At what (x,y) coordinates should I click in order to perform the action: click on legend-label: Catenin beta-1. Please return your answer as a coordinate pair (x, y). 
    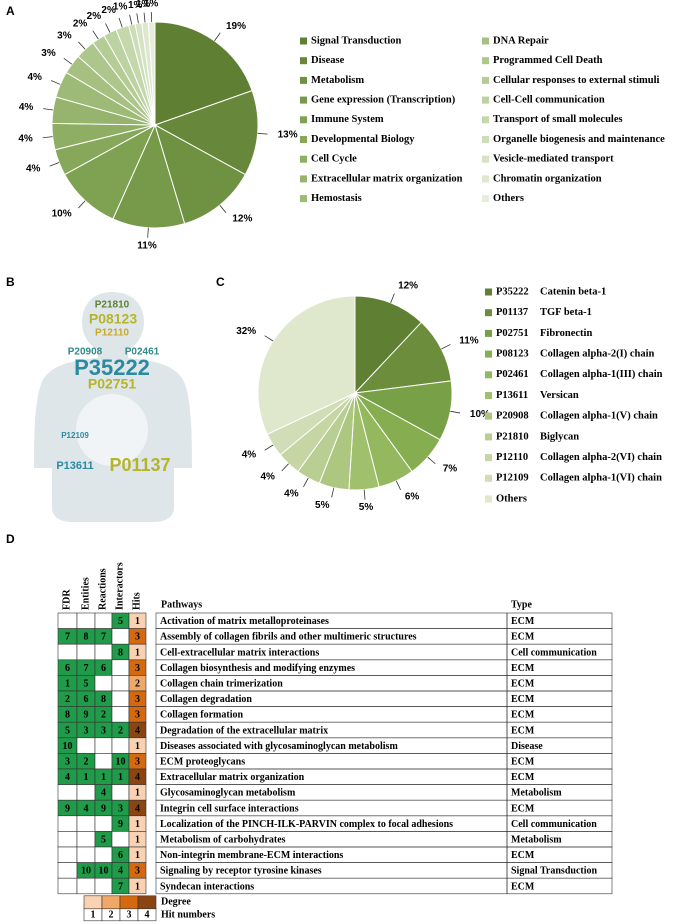
    Looking at the image, I should click on (573, 291).